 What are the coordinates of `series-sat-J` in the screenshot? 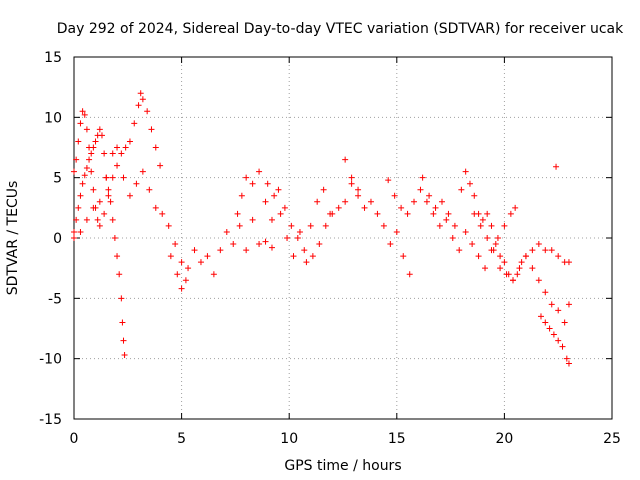 It's located at (554, 340).